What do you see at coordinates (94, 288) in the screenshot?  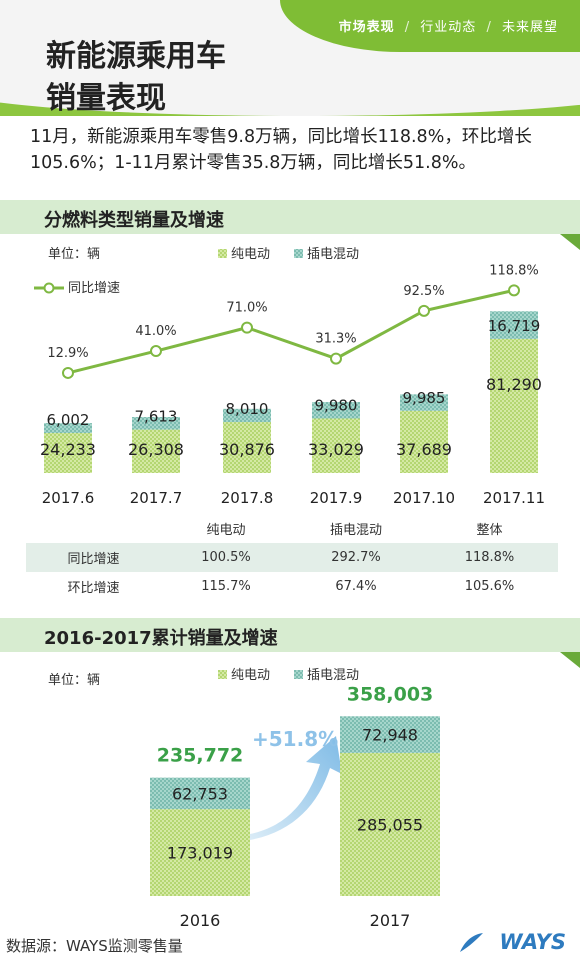 I see `legend-line-label: 同比增速` at bounding box center [94, 288].